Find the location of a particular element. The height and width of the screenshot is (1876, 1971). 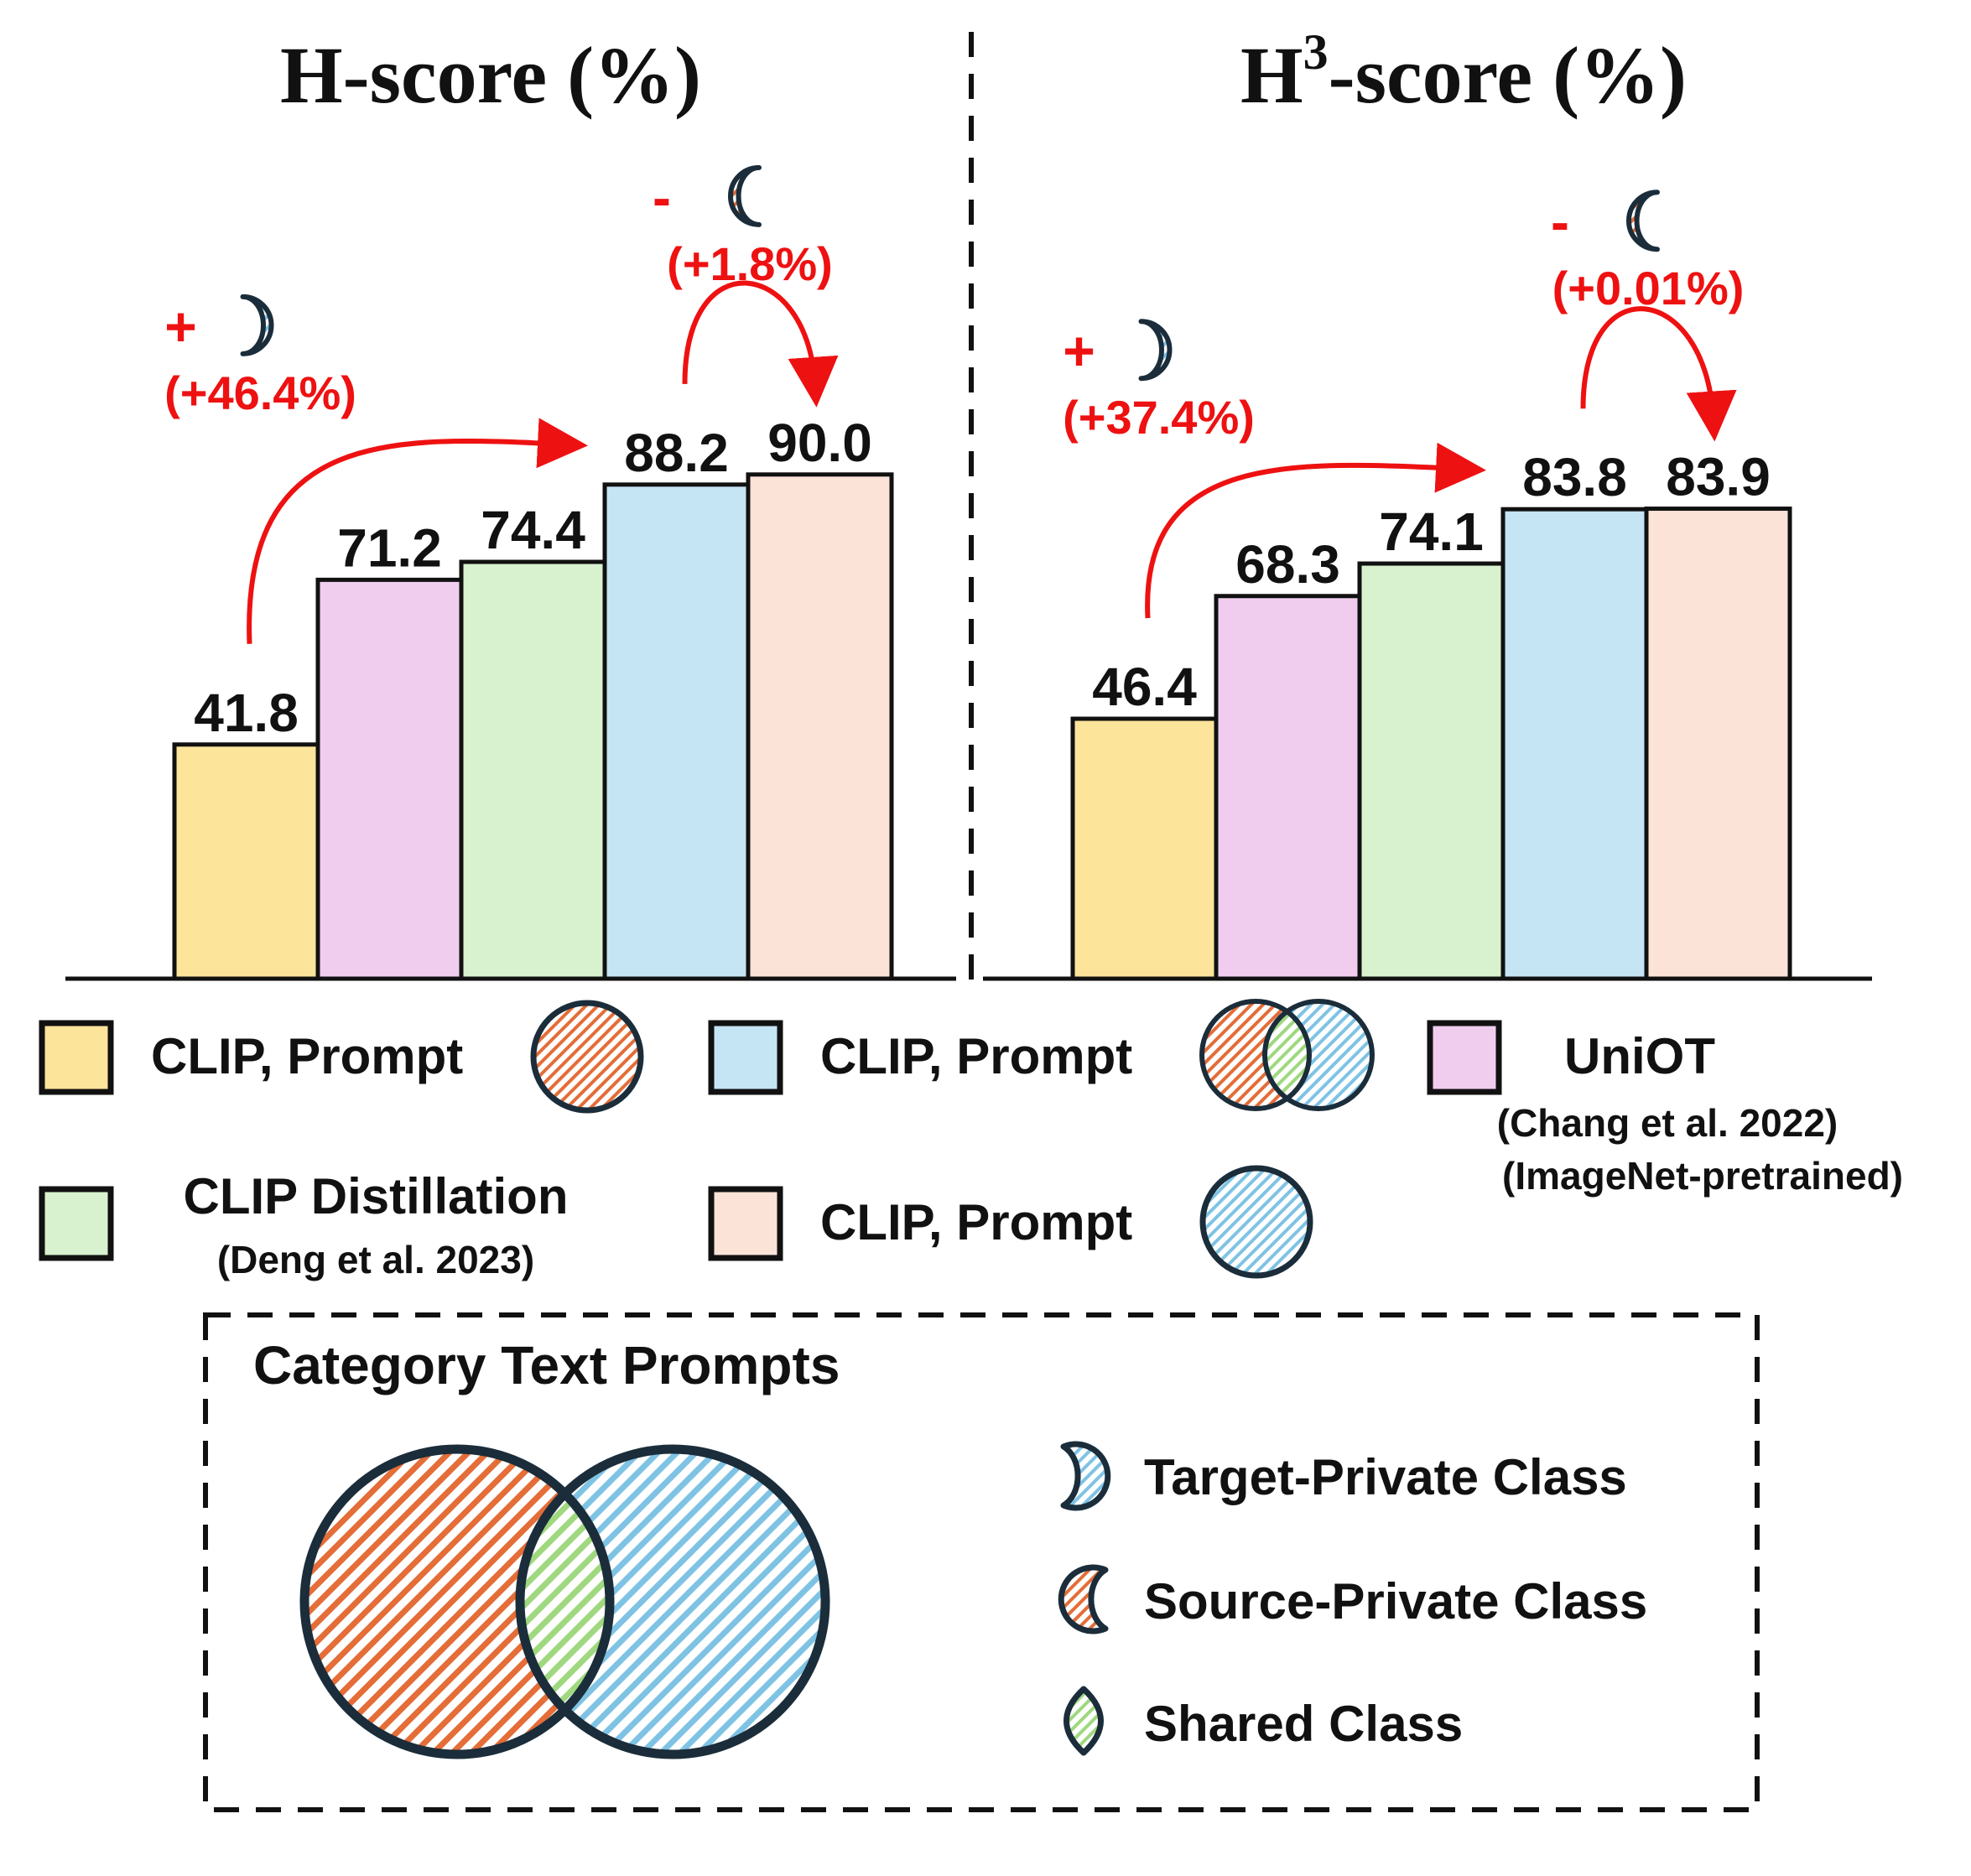

h3-score-annotations: + (+37.4%) - (+0.01%) is located at coordinates (1404, 404).